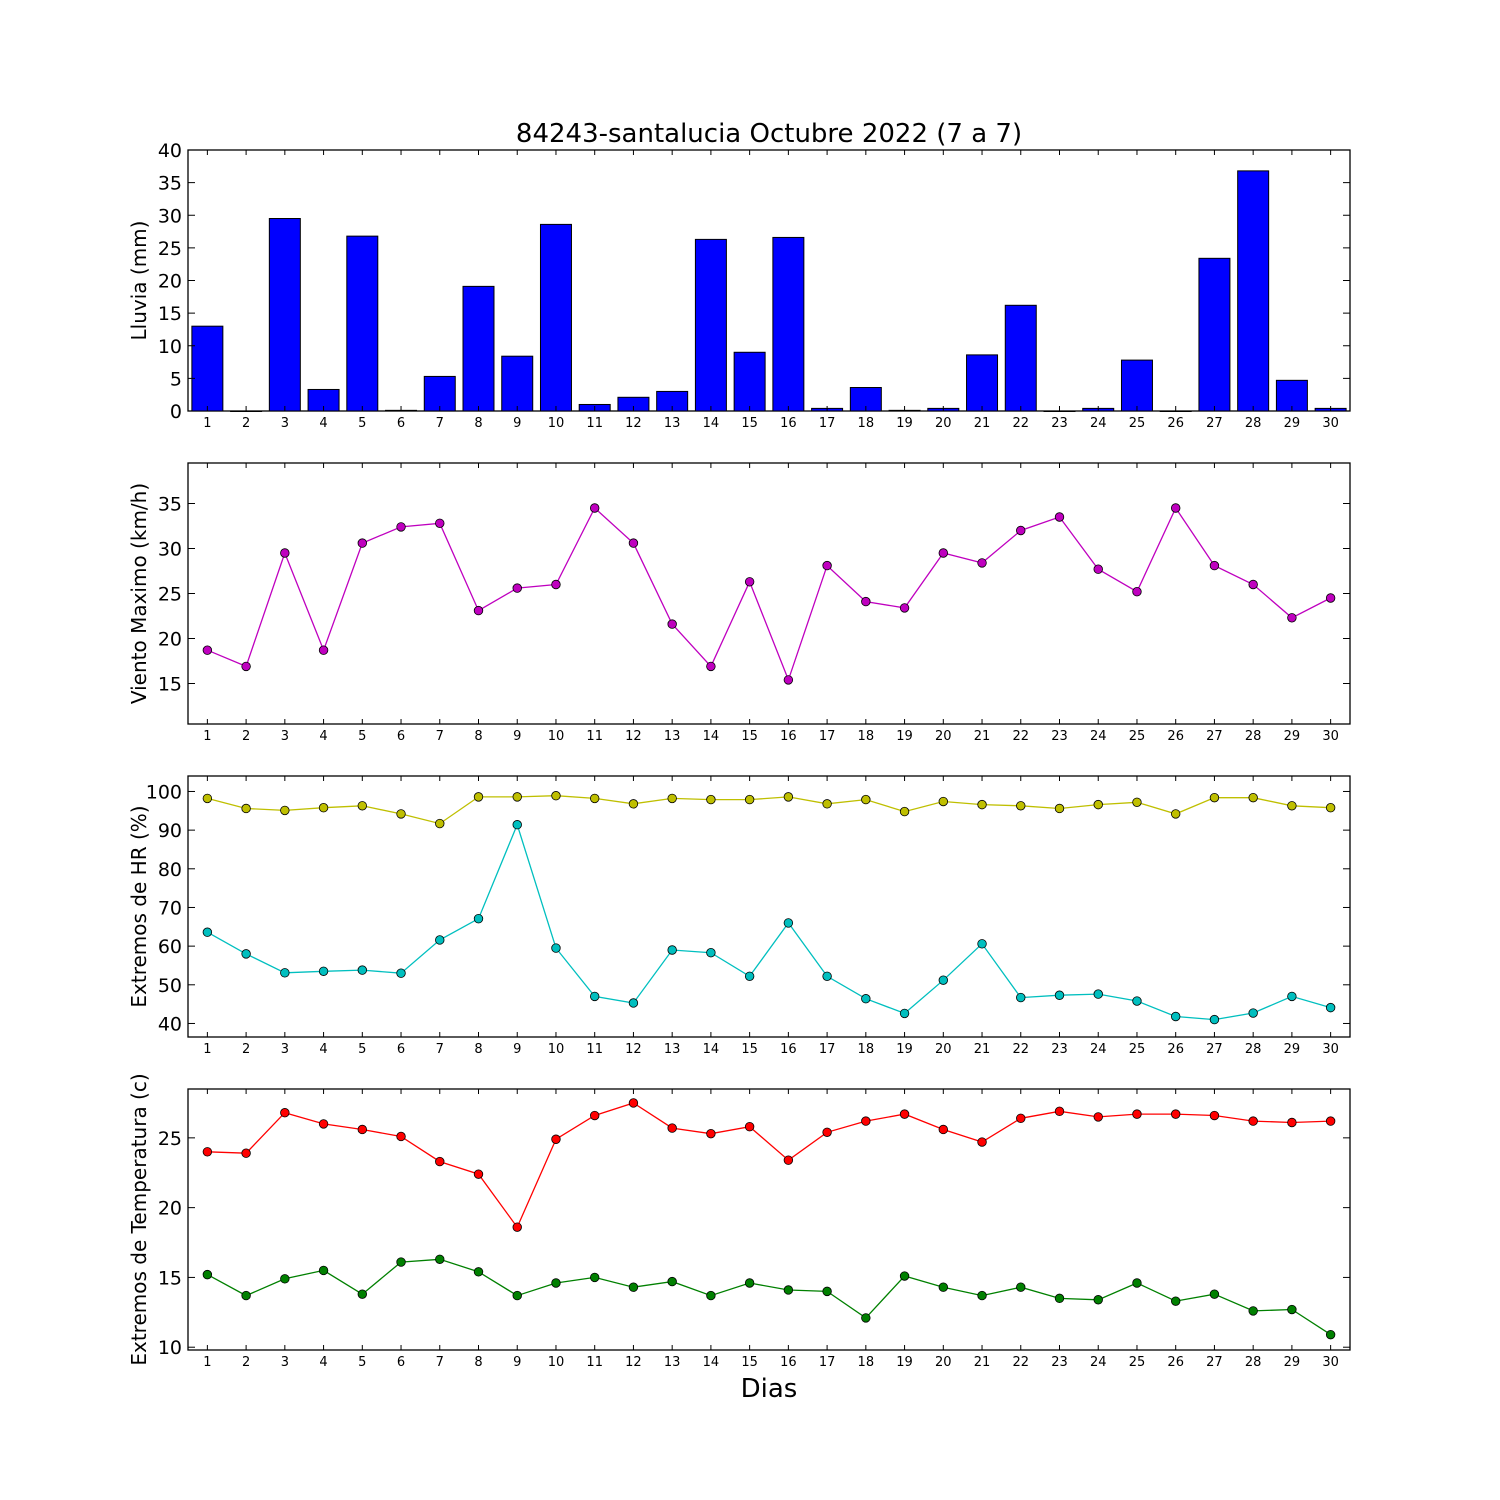 The image size is (1500, 1500). What do you see at coordinates (170, 986) in the screenshot?
I see `y-tick-label: 50` at bounding box center [170, 986].